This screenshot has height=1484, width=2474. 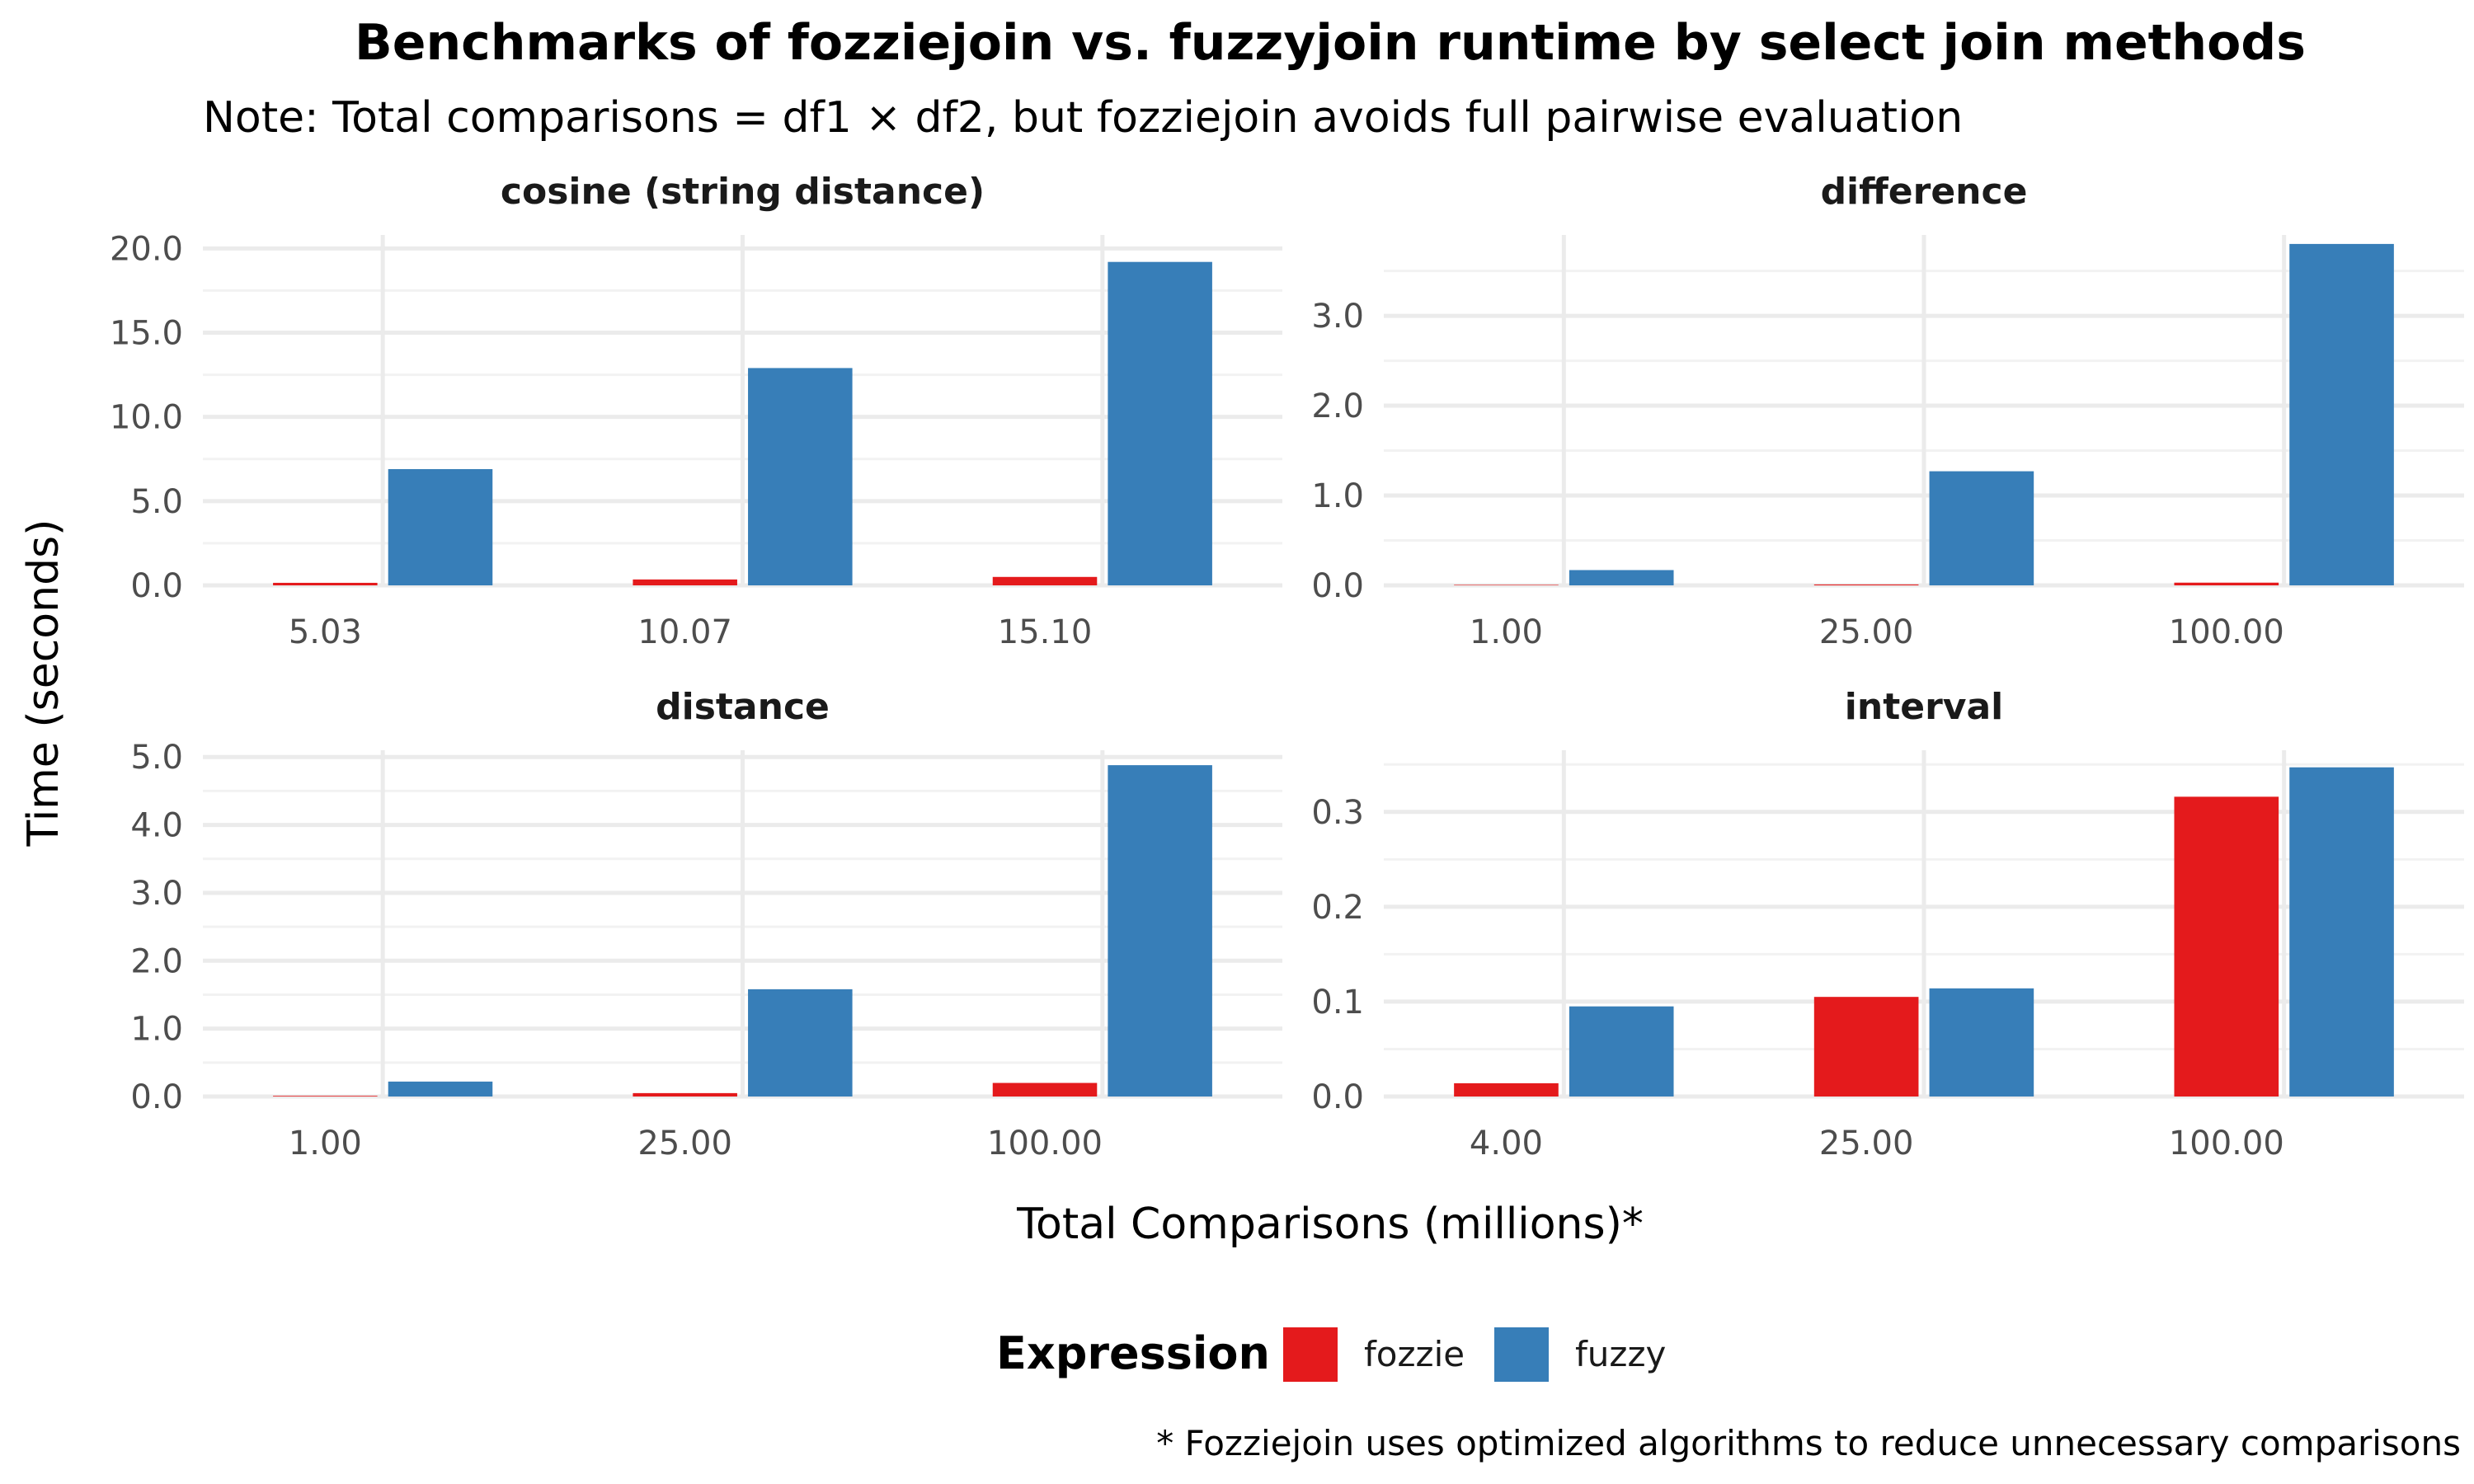 I want to click on x-tick-label: 5.03, so click(x=325, y=632).